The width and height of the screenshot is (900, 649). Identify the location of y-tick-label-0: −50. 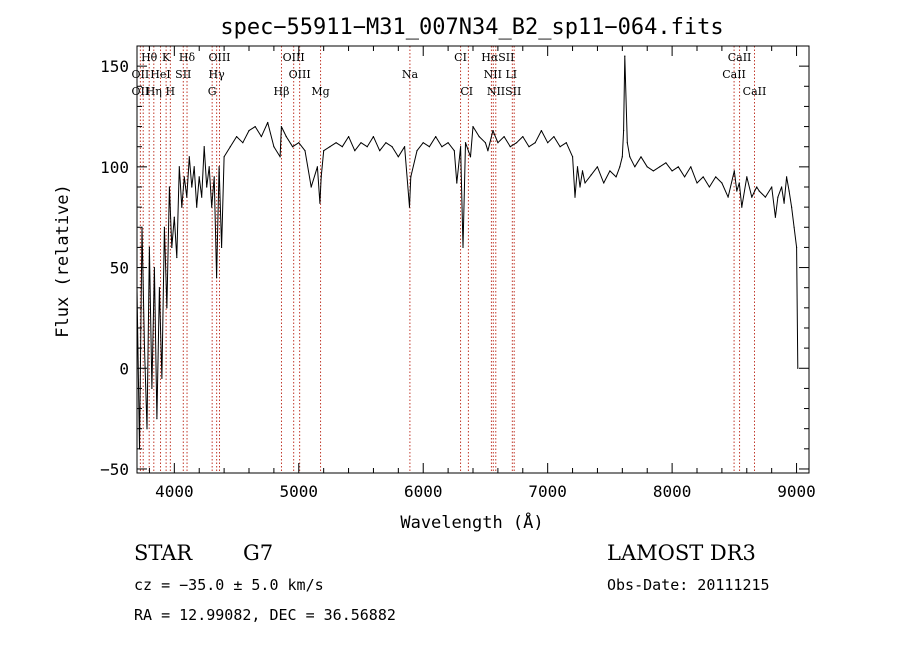
(114, 469).